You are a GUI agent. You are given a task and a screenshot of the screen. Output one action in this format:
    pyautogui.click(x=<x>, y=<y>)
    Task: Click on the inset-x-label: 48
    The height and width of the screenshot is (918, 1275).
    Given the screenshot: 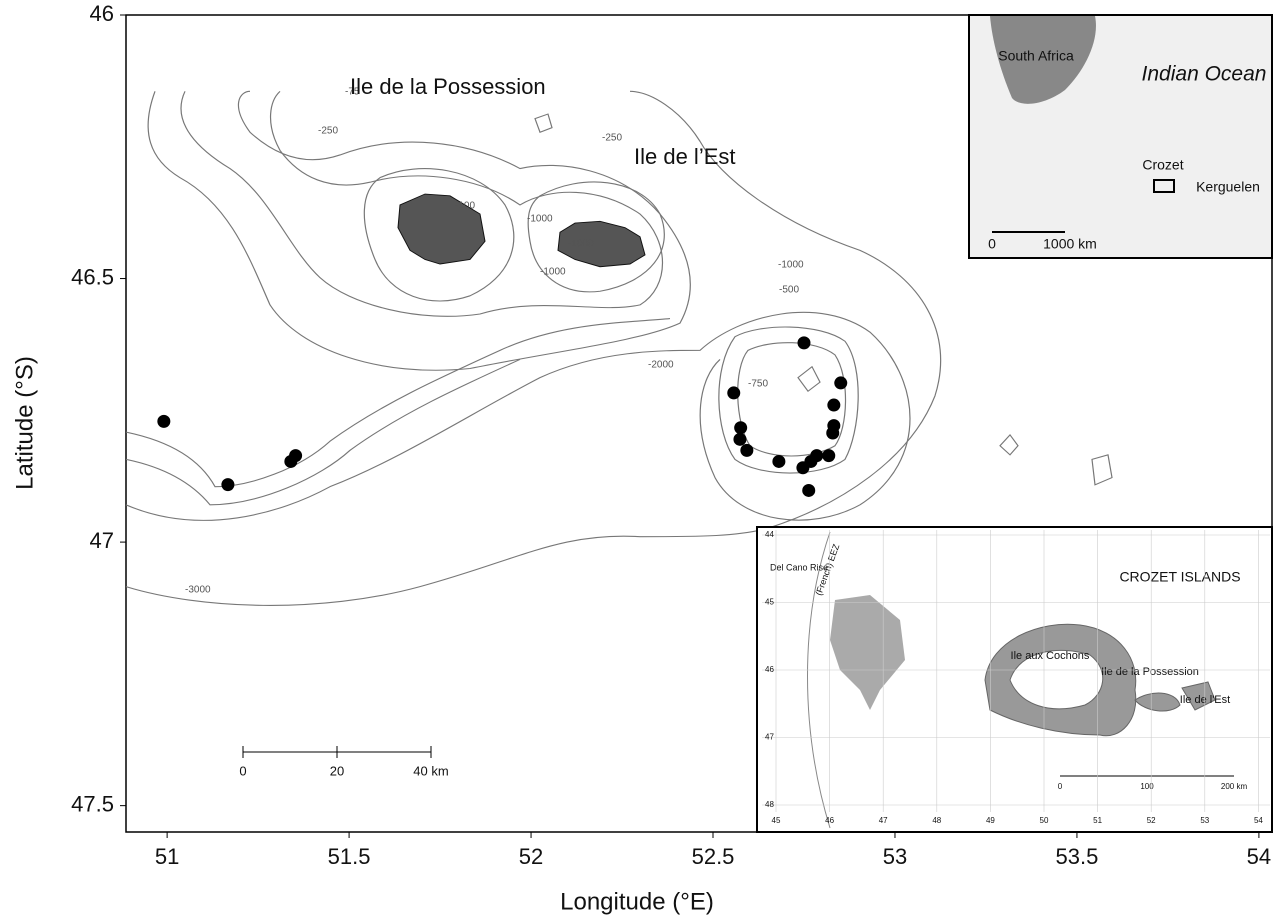 What is the action you would take?
    pyautogui.click(x=936, y=820)
    